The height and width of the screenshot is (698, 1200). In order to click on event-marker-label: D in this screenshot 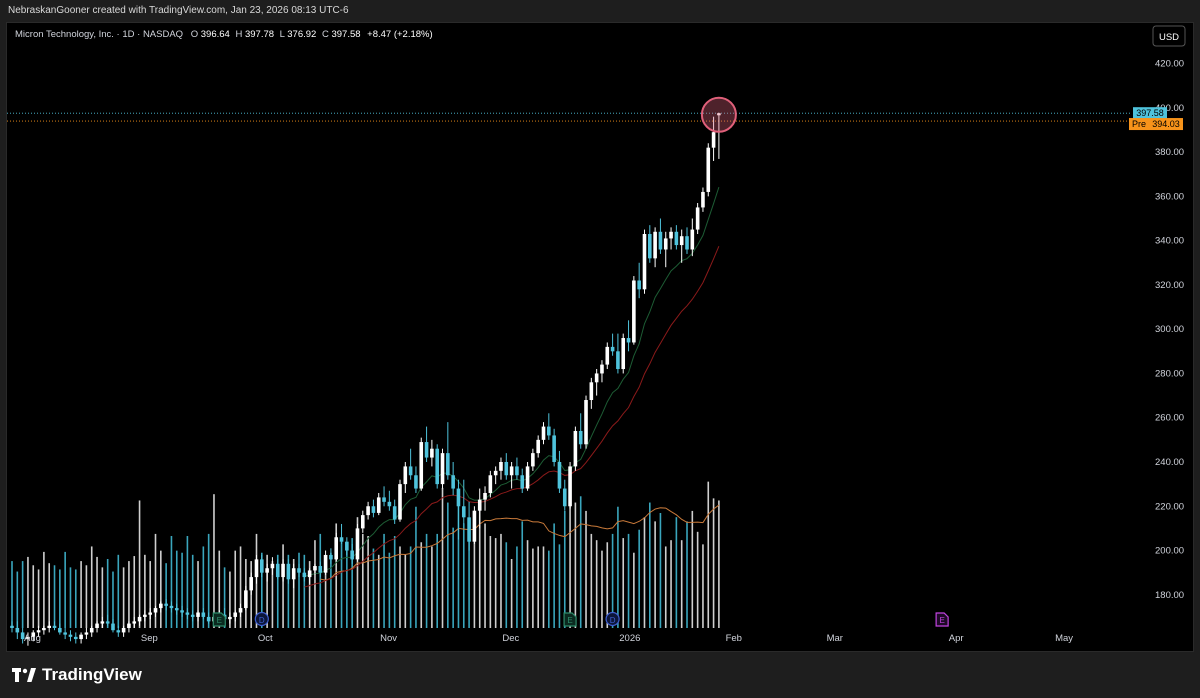, I will do `click(262, 620)`.